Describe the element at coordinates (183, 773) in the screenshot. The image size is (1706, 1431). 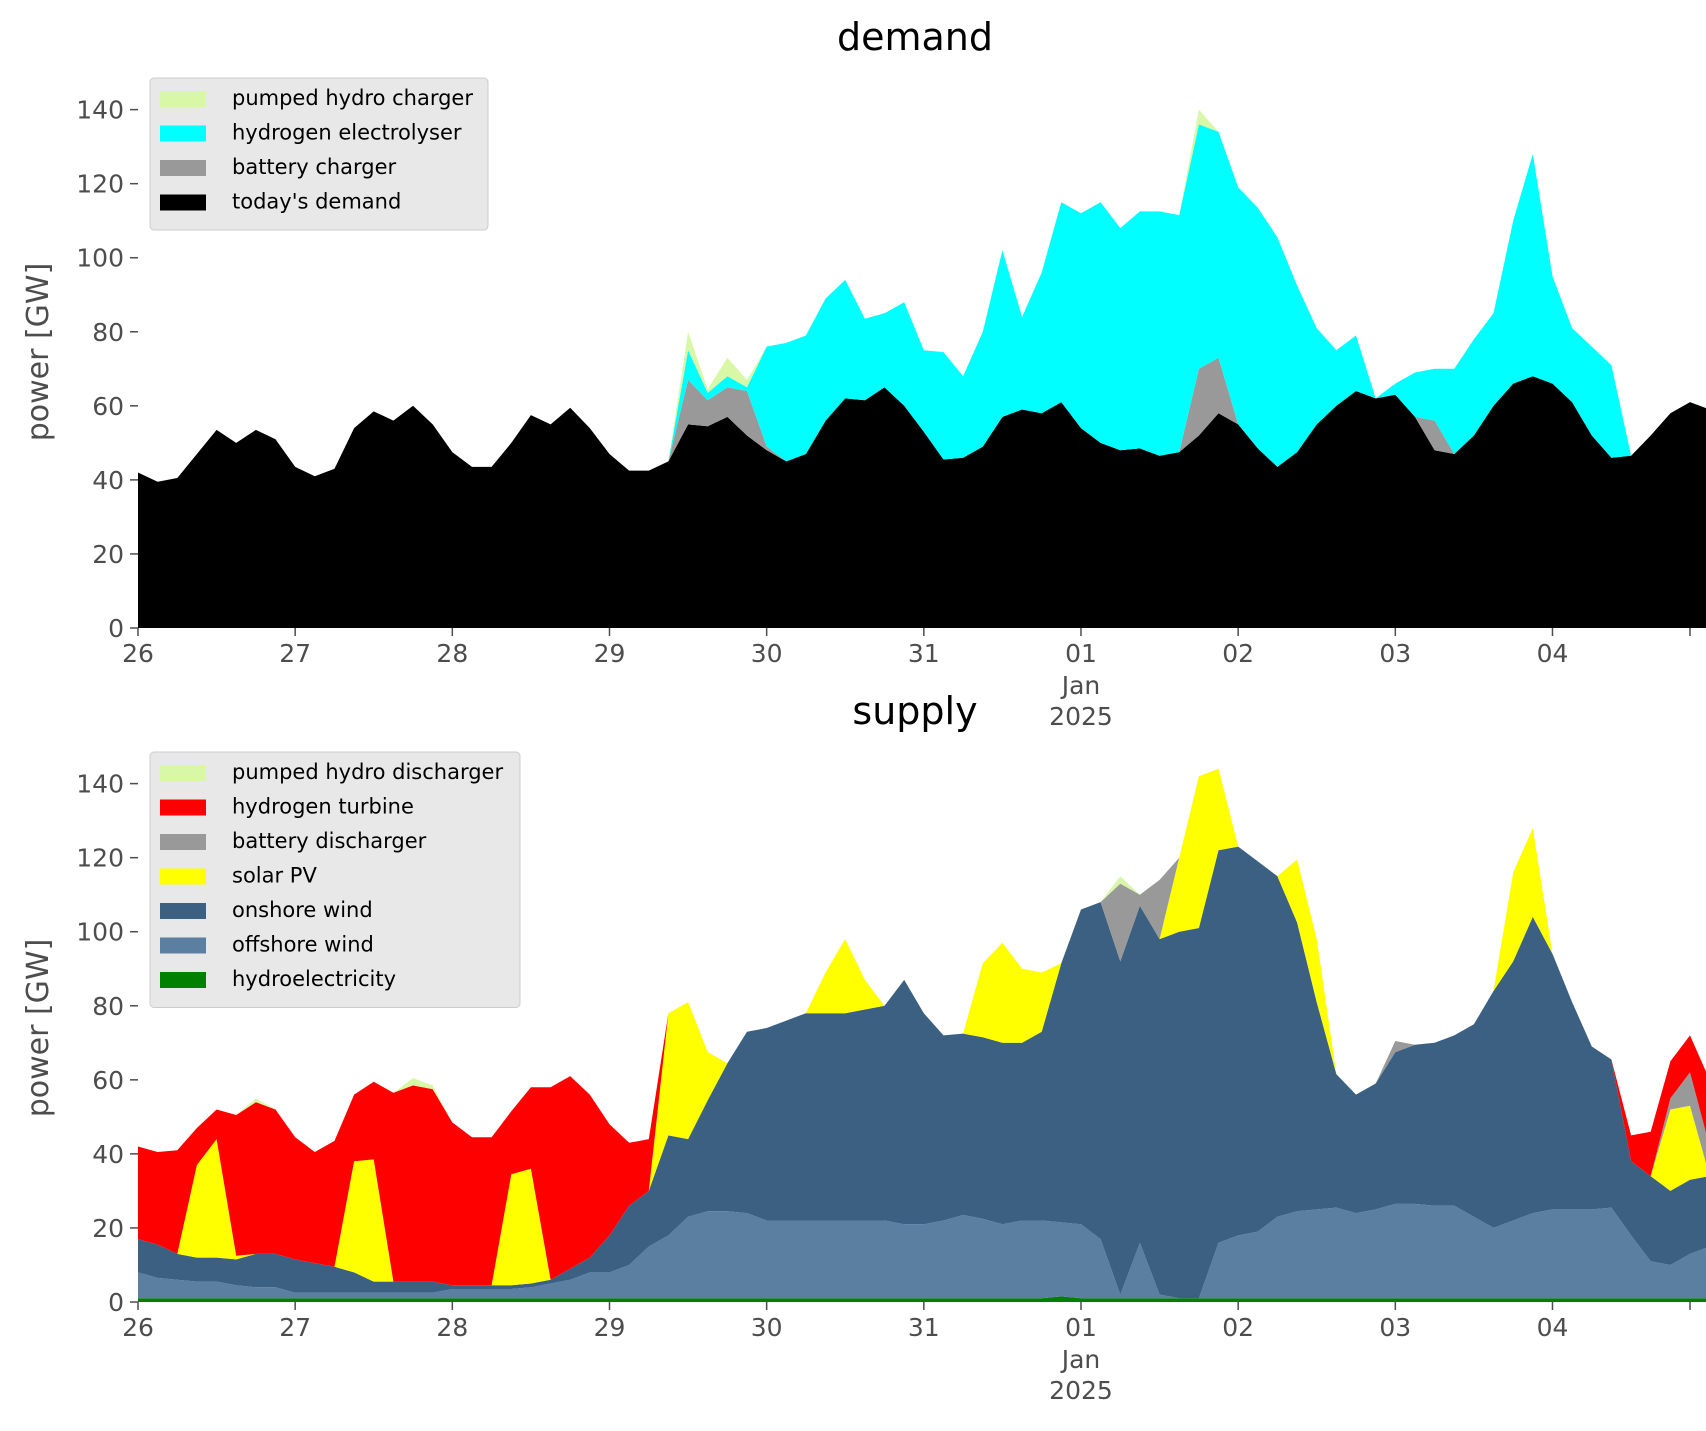
I see `legend-swatch-pumped-hydro-discharger` at that location.